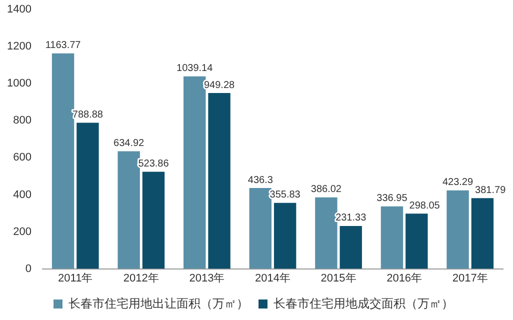  I want to click on data-label: 423.29, so click(458, 182).